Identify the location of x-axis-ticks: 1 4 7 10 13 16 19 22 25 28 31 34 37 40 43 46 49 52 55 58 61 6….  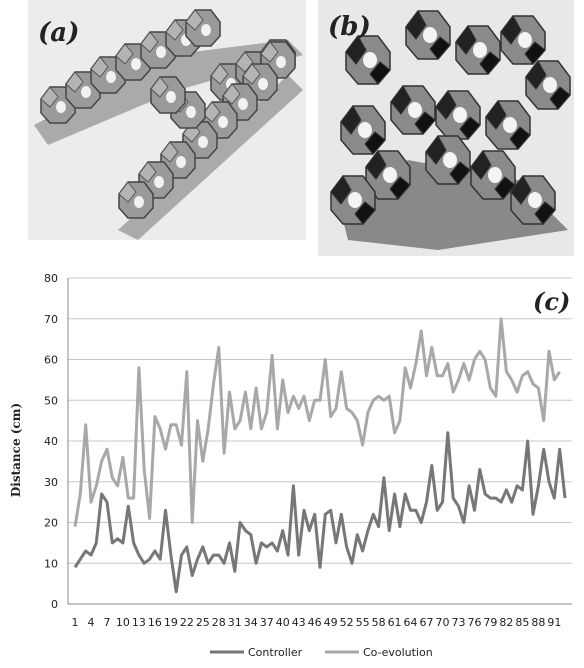
(317, 622).